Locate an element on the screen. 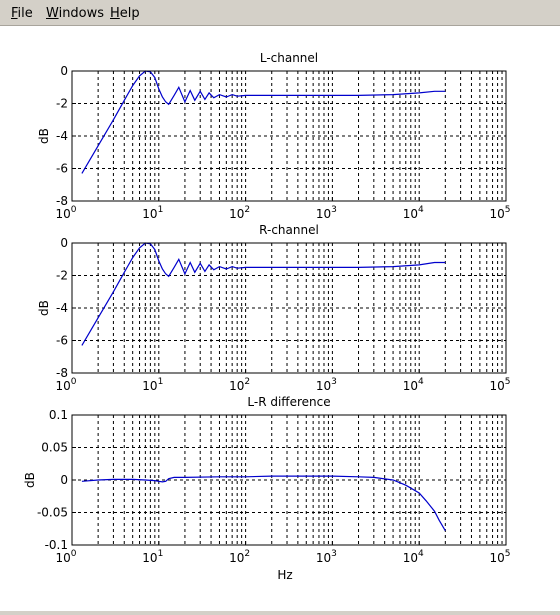 The height and width of the screenshot is (615, 560). menu-windows: Windows is located at coordinates (75, 13).